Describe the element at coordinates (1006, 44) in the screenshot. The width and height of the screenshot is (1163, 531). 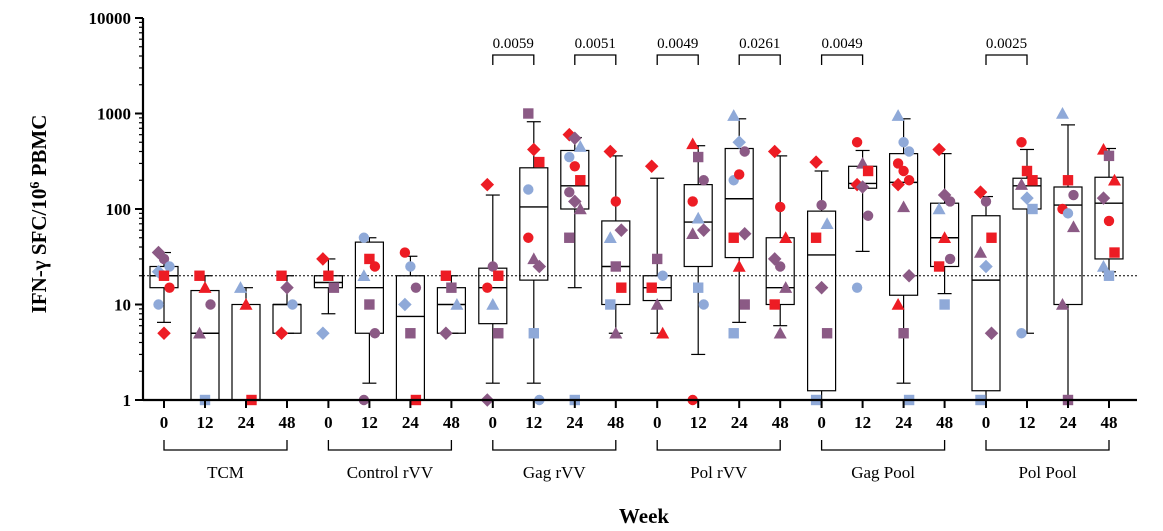
I see `p-value-label: 0.0025` at that location.